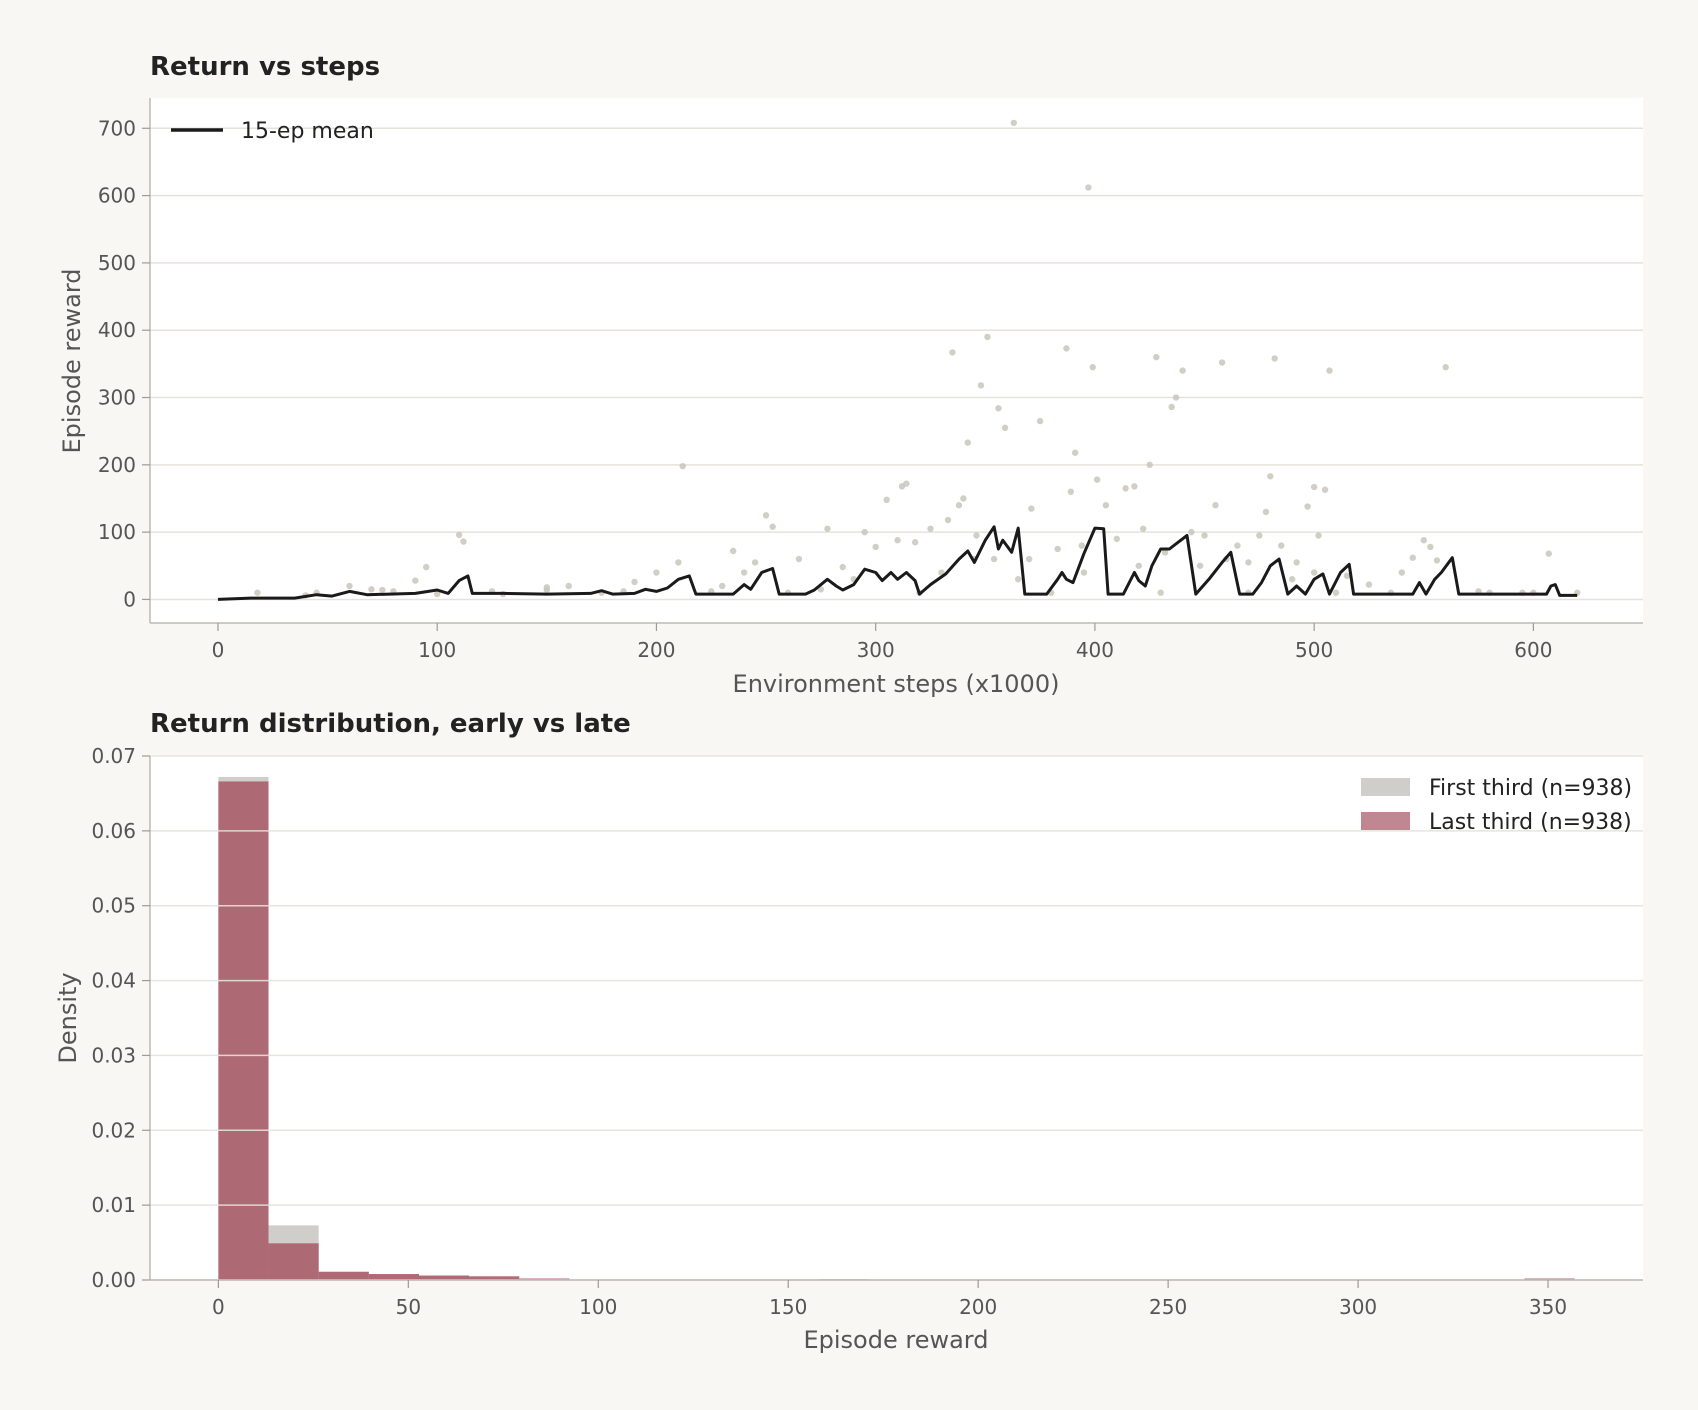 This screenshot has width=1698, height=1410. What do you see at coordinates (117, 532) in the screenshot?
I see `y-tick-label: 100` at bounding box center [117, 532].